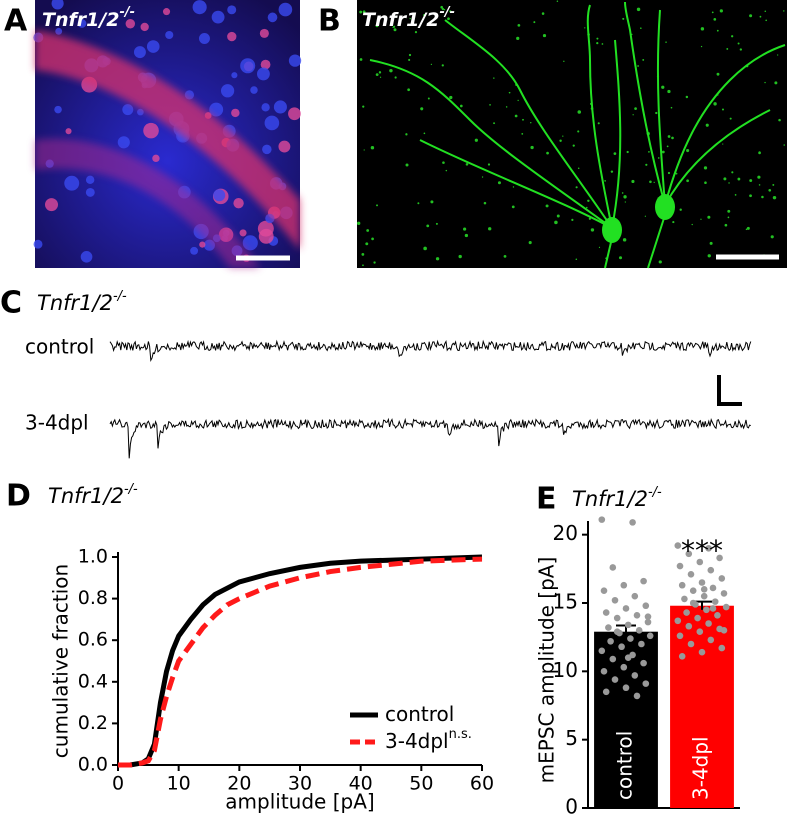  I want to click on y-tick-label: 0.8, so click(93, 598).